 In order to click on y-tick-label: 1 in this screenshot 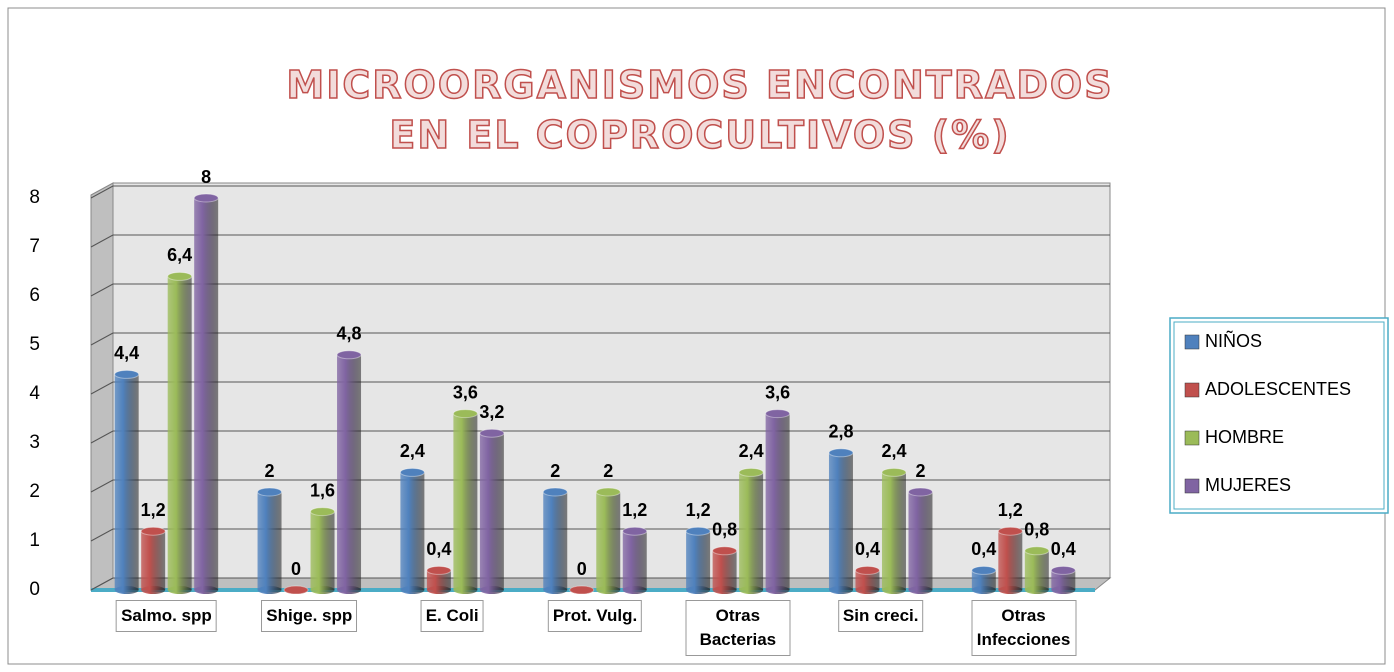, I will do `click(34, 540)`.